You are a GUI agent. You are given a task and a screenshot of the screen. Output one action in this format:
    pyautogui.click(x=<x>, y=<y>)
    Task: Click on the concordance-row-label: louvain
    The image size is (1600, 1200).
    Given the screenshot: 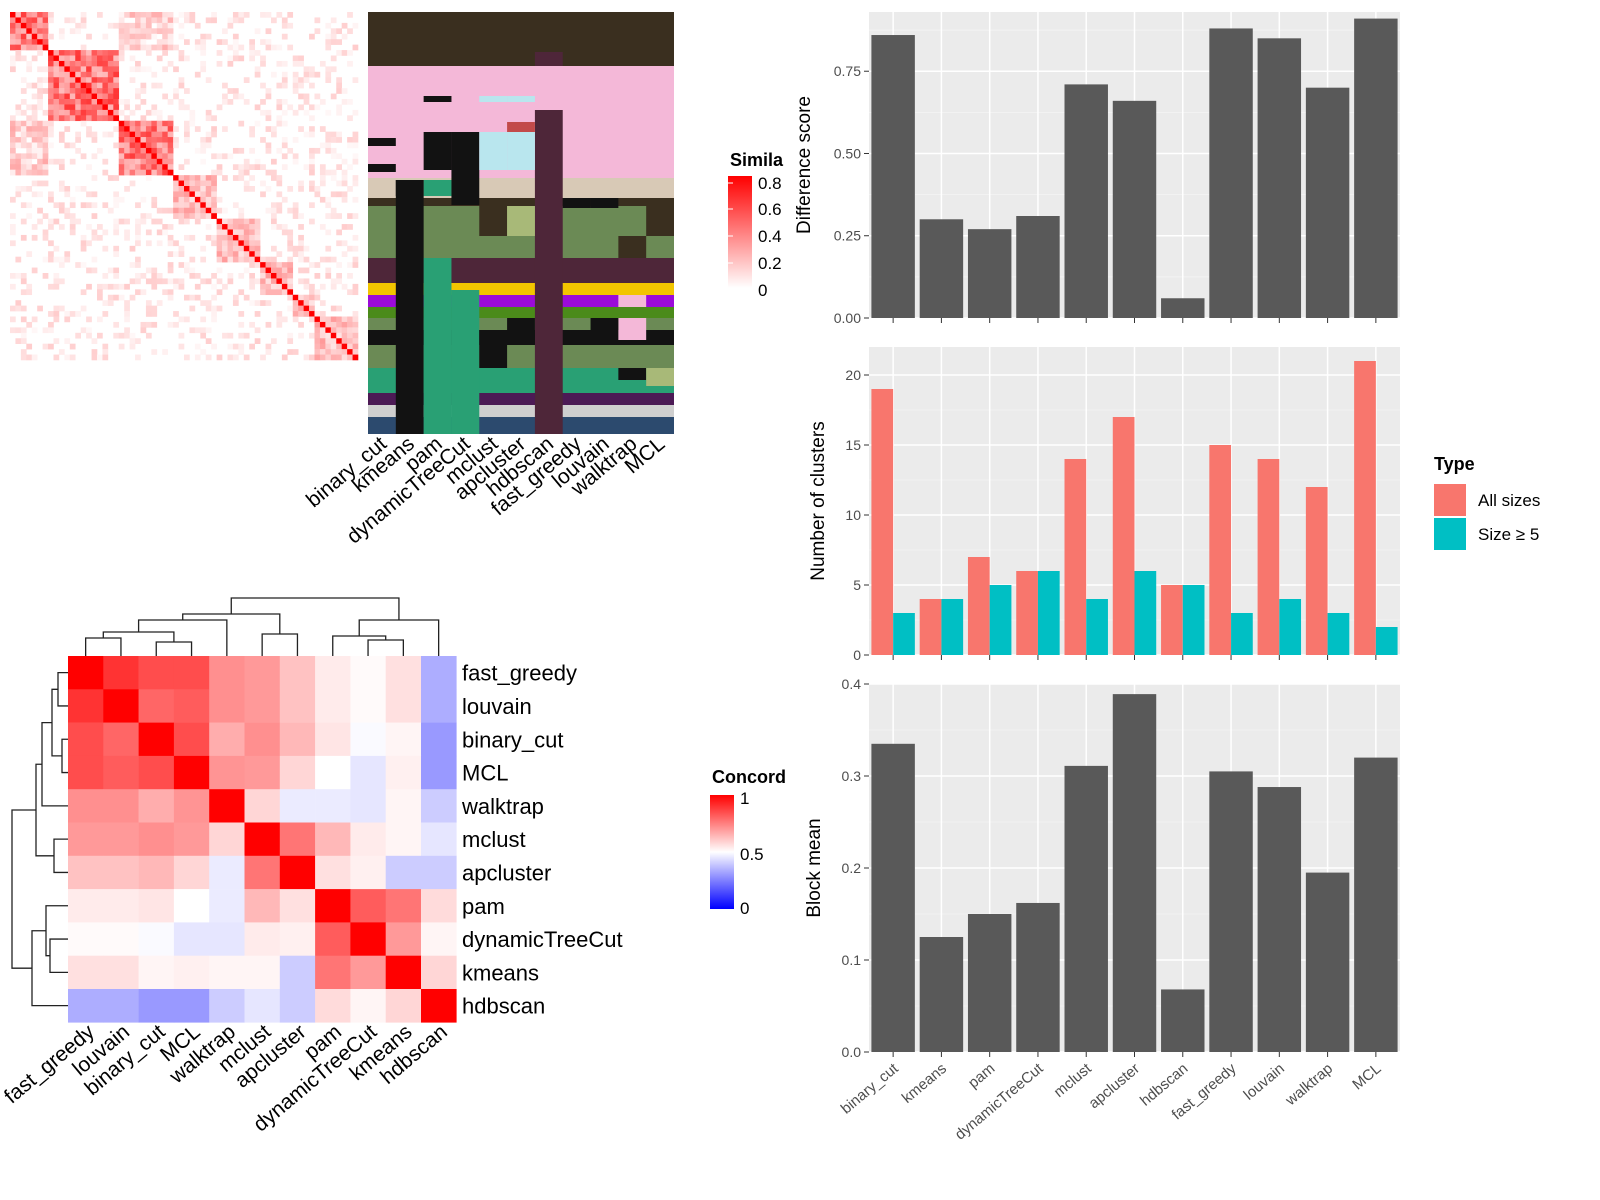 What is the action you would take?
    pyautogui.click(x=497, y=706)
    